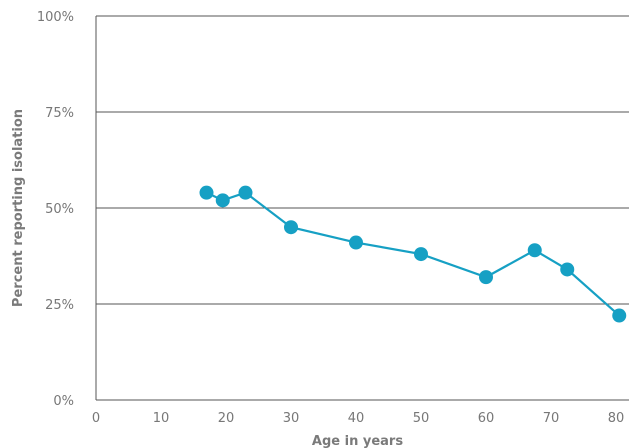 The height and width of the screenshot is (448, 629). I want to click on x-tick-label: 30, so click(291, 418).